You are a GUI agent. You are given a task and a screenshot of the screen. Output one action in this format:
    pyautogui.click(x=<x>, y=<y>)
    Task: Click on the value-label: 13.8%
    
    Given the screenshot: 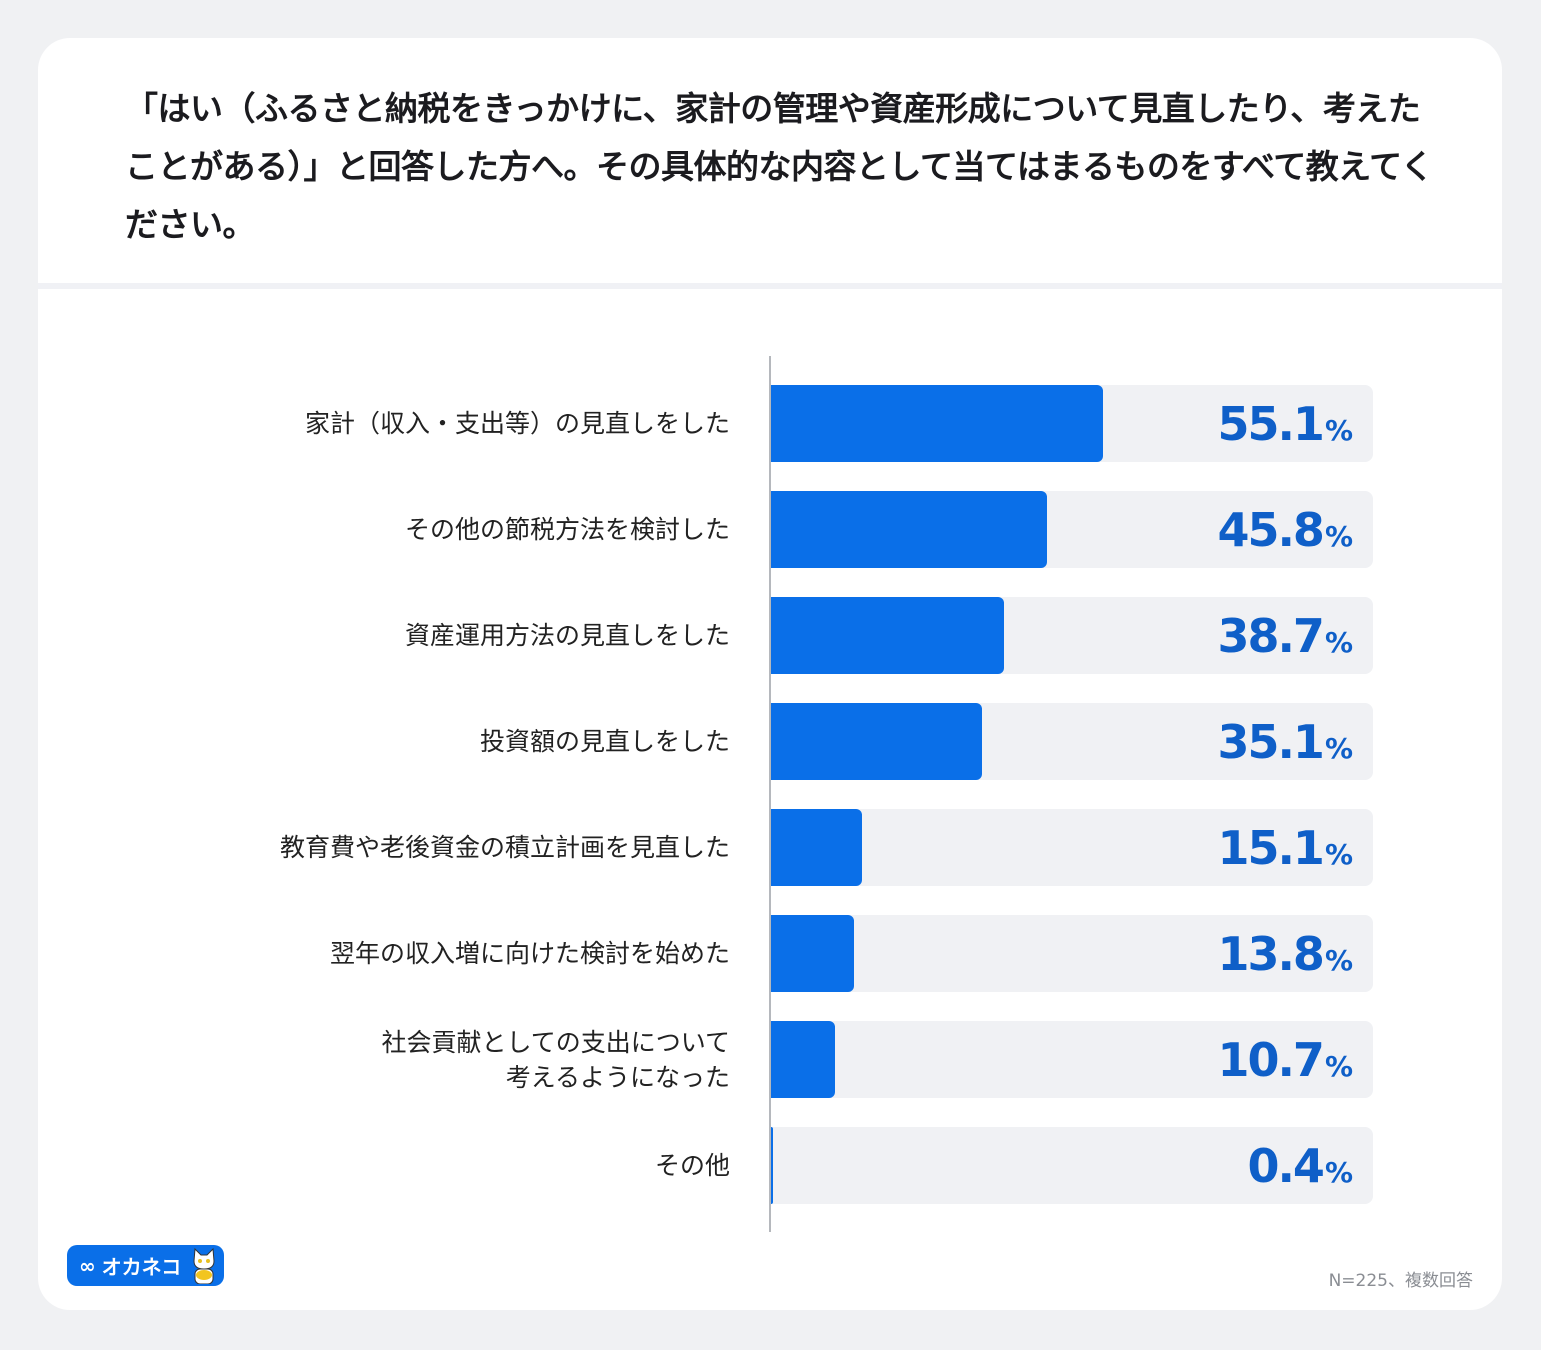 What is the action you would take?
    pyautogui.click(x=1285, y=953)
    